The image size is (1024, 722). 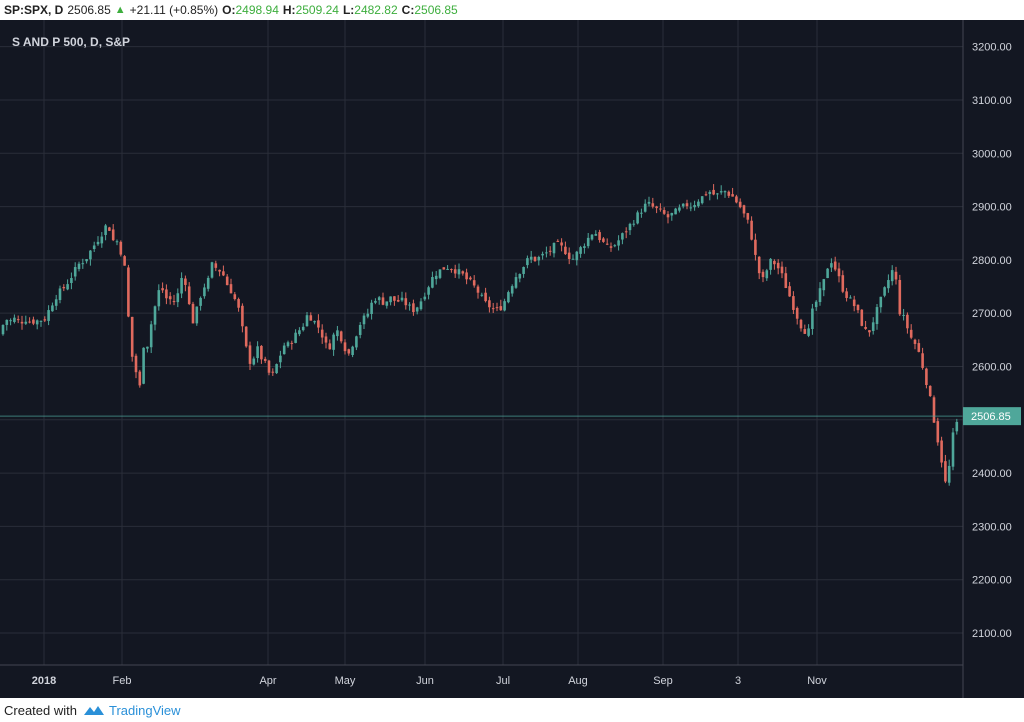 What do you see at coordinates (992, 154) in the screenshot?
I see `y-tick-label: 3000.00` at bounding box center [992, 154].